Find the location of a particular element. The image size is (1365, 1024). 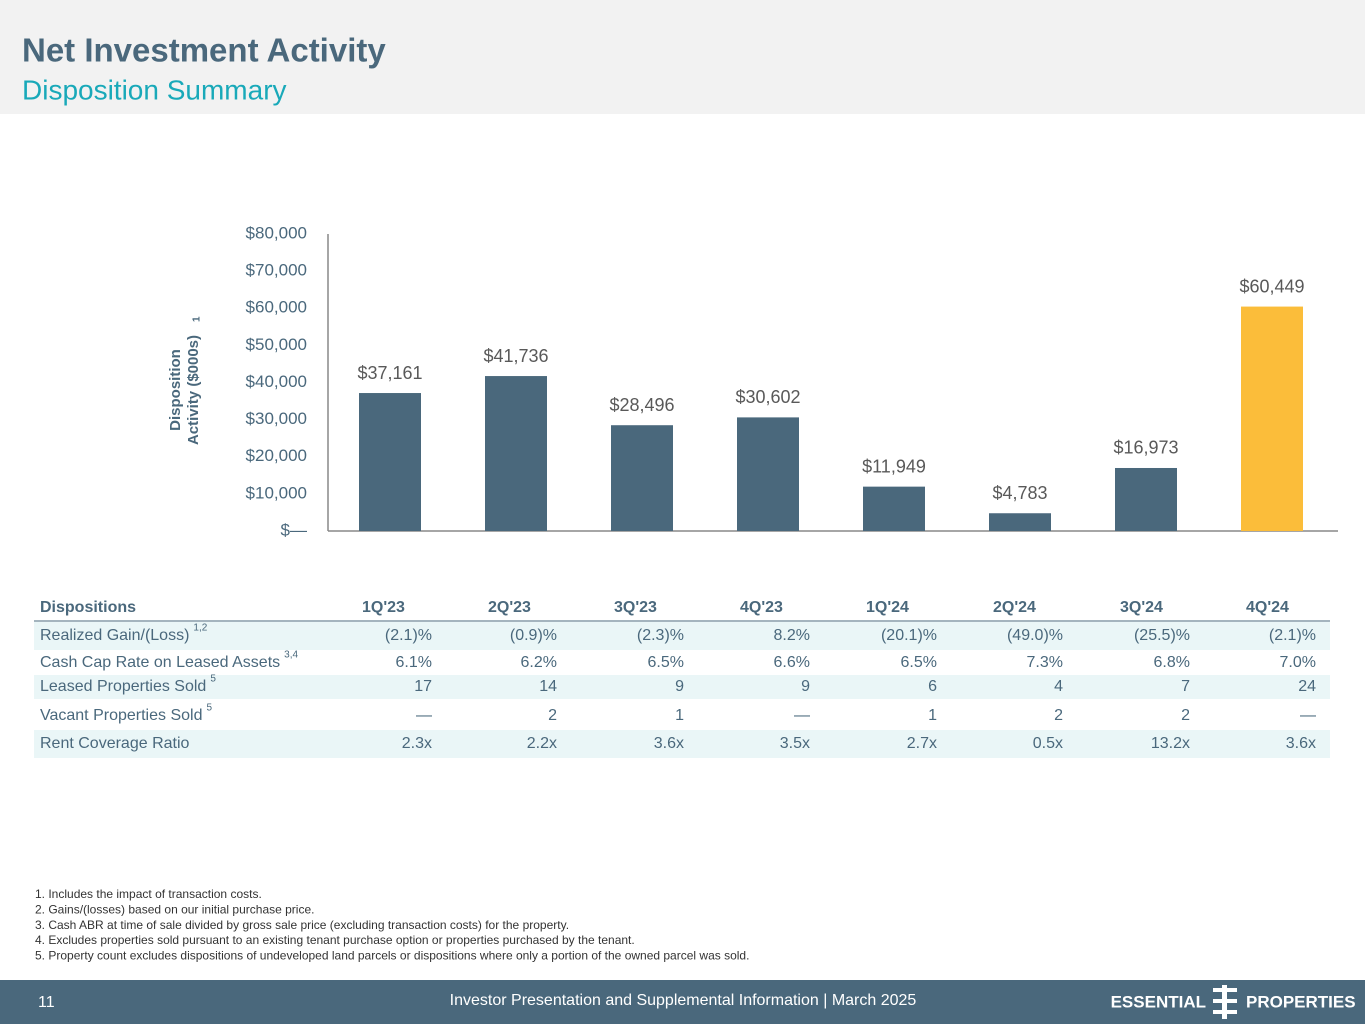

table-cell: 2.3x is located at coordinates (417, 743).